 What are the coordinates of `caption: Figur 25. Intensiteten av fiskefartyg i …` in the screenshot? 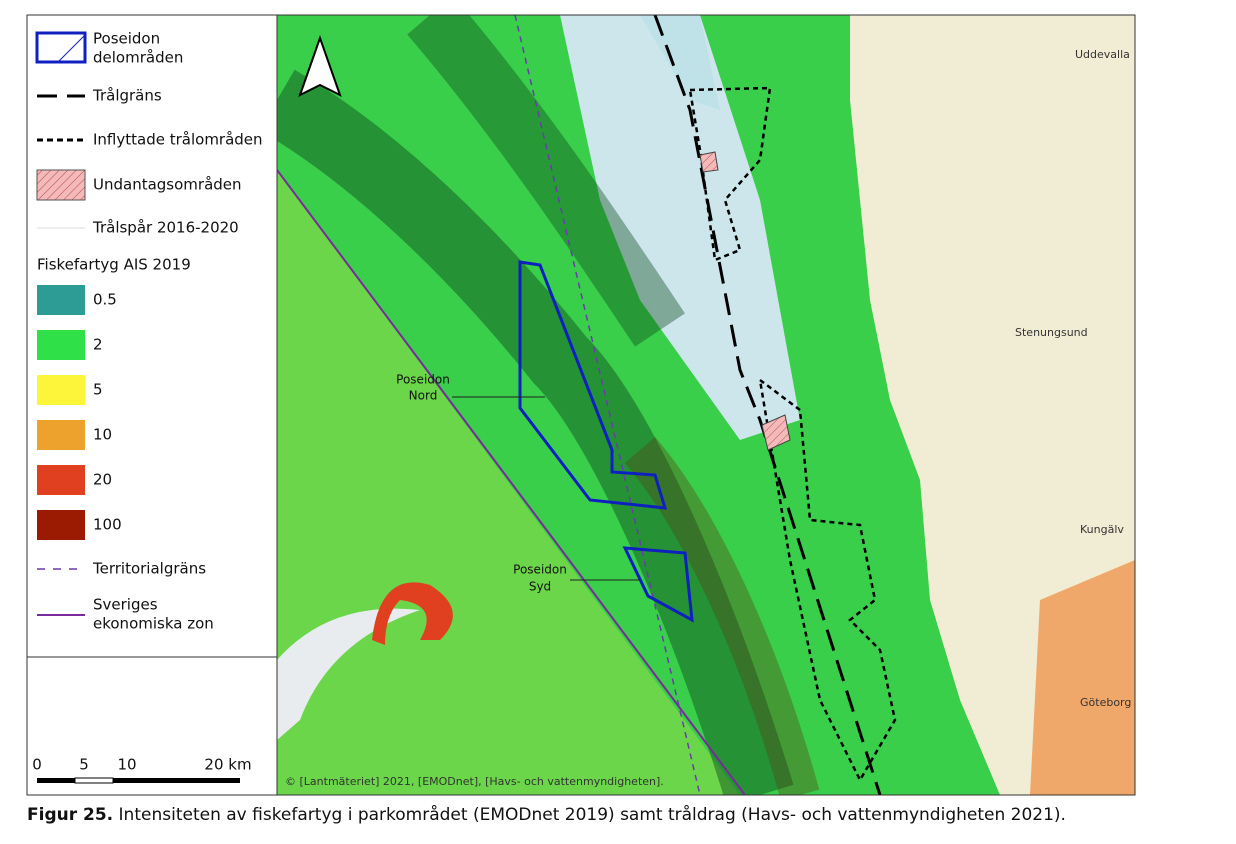 It's located at (546, 814).